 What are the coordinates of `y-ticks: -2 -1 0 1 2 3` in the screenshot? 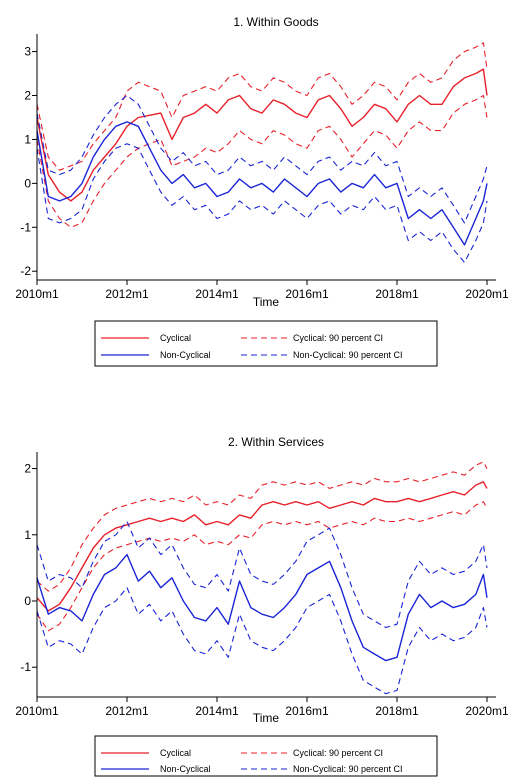 It's located at (28, 161).